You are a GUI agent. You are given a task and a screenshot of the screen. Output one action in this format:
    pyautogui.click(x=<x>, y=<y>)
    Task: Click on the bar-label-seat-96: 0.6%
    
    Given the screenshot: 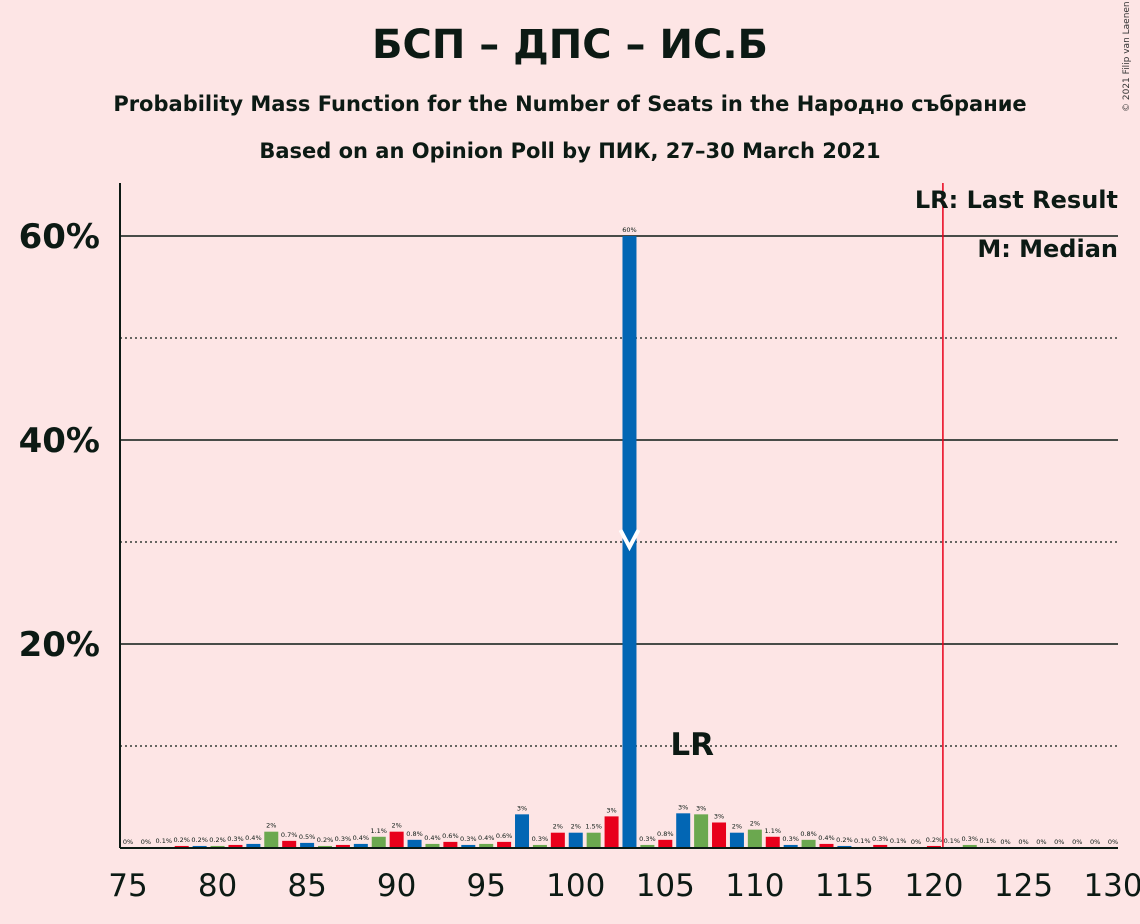 What is the action you would take?
    pyautogui.click(x=504, y=836)
    